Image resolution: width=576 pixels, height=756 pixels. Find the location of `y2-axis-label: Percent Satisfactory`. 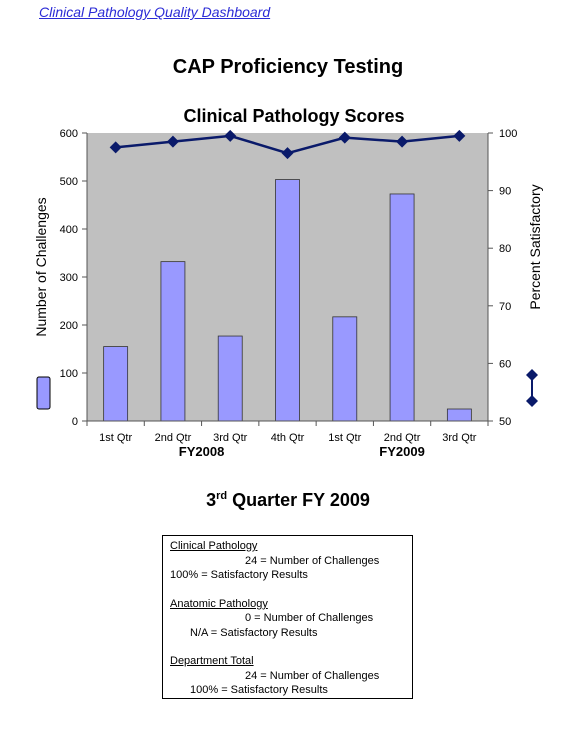

y2-axis-label: Percent Satisfactory is located at coordinates (535, 246).